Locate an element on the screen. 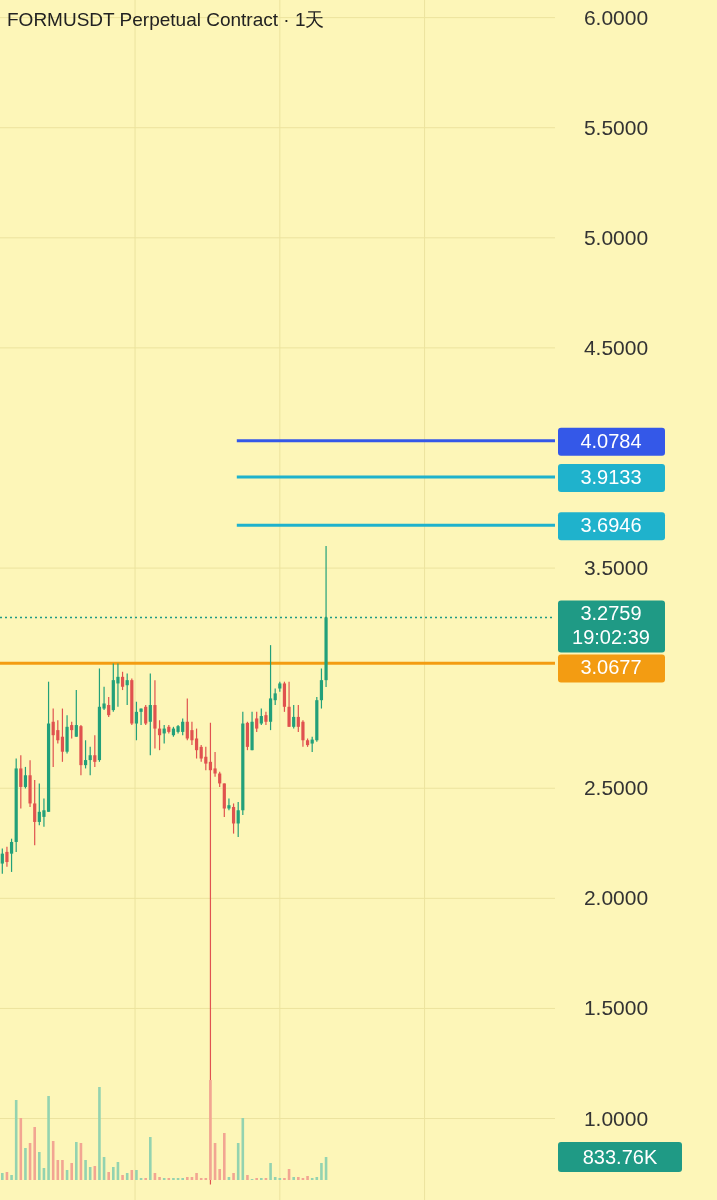 The image size is (717, 1200). y-tick-label: 4.5000 is located at coordinates (616, 347).